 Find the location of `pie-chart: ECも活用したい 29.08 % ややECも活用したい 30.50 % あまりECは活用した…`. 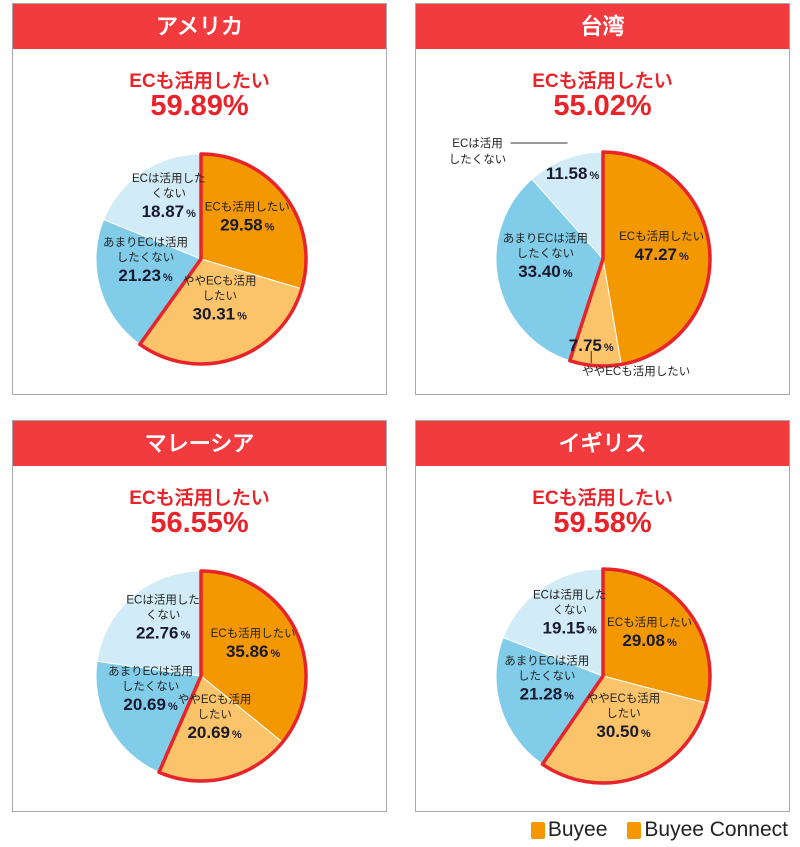

pie-chart: ECも活用したい 29.08 % ややECも活用したい 30.50 % あまりECは活用した… is located at coordinates (603, 676).